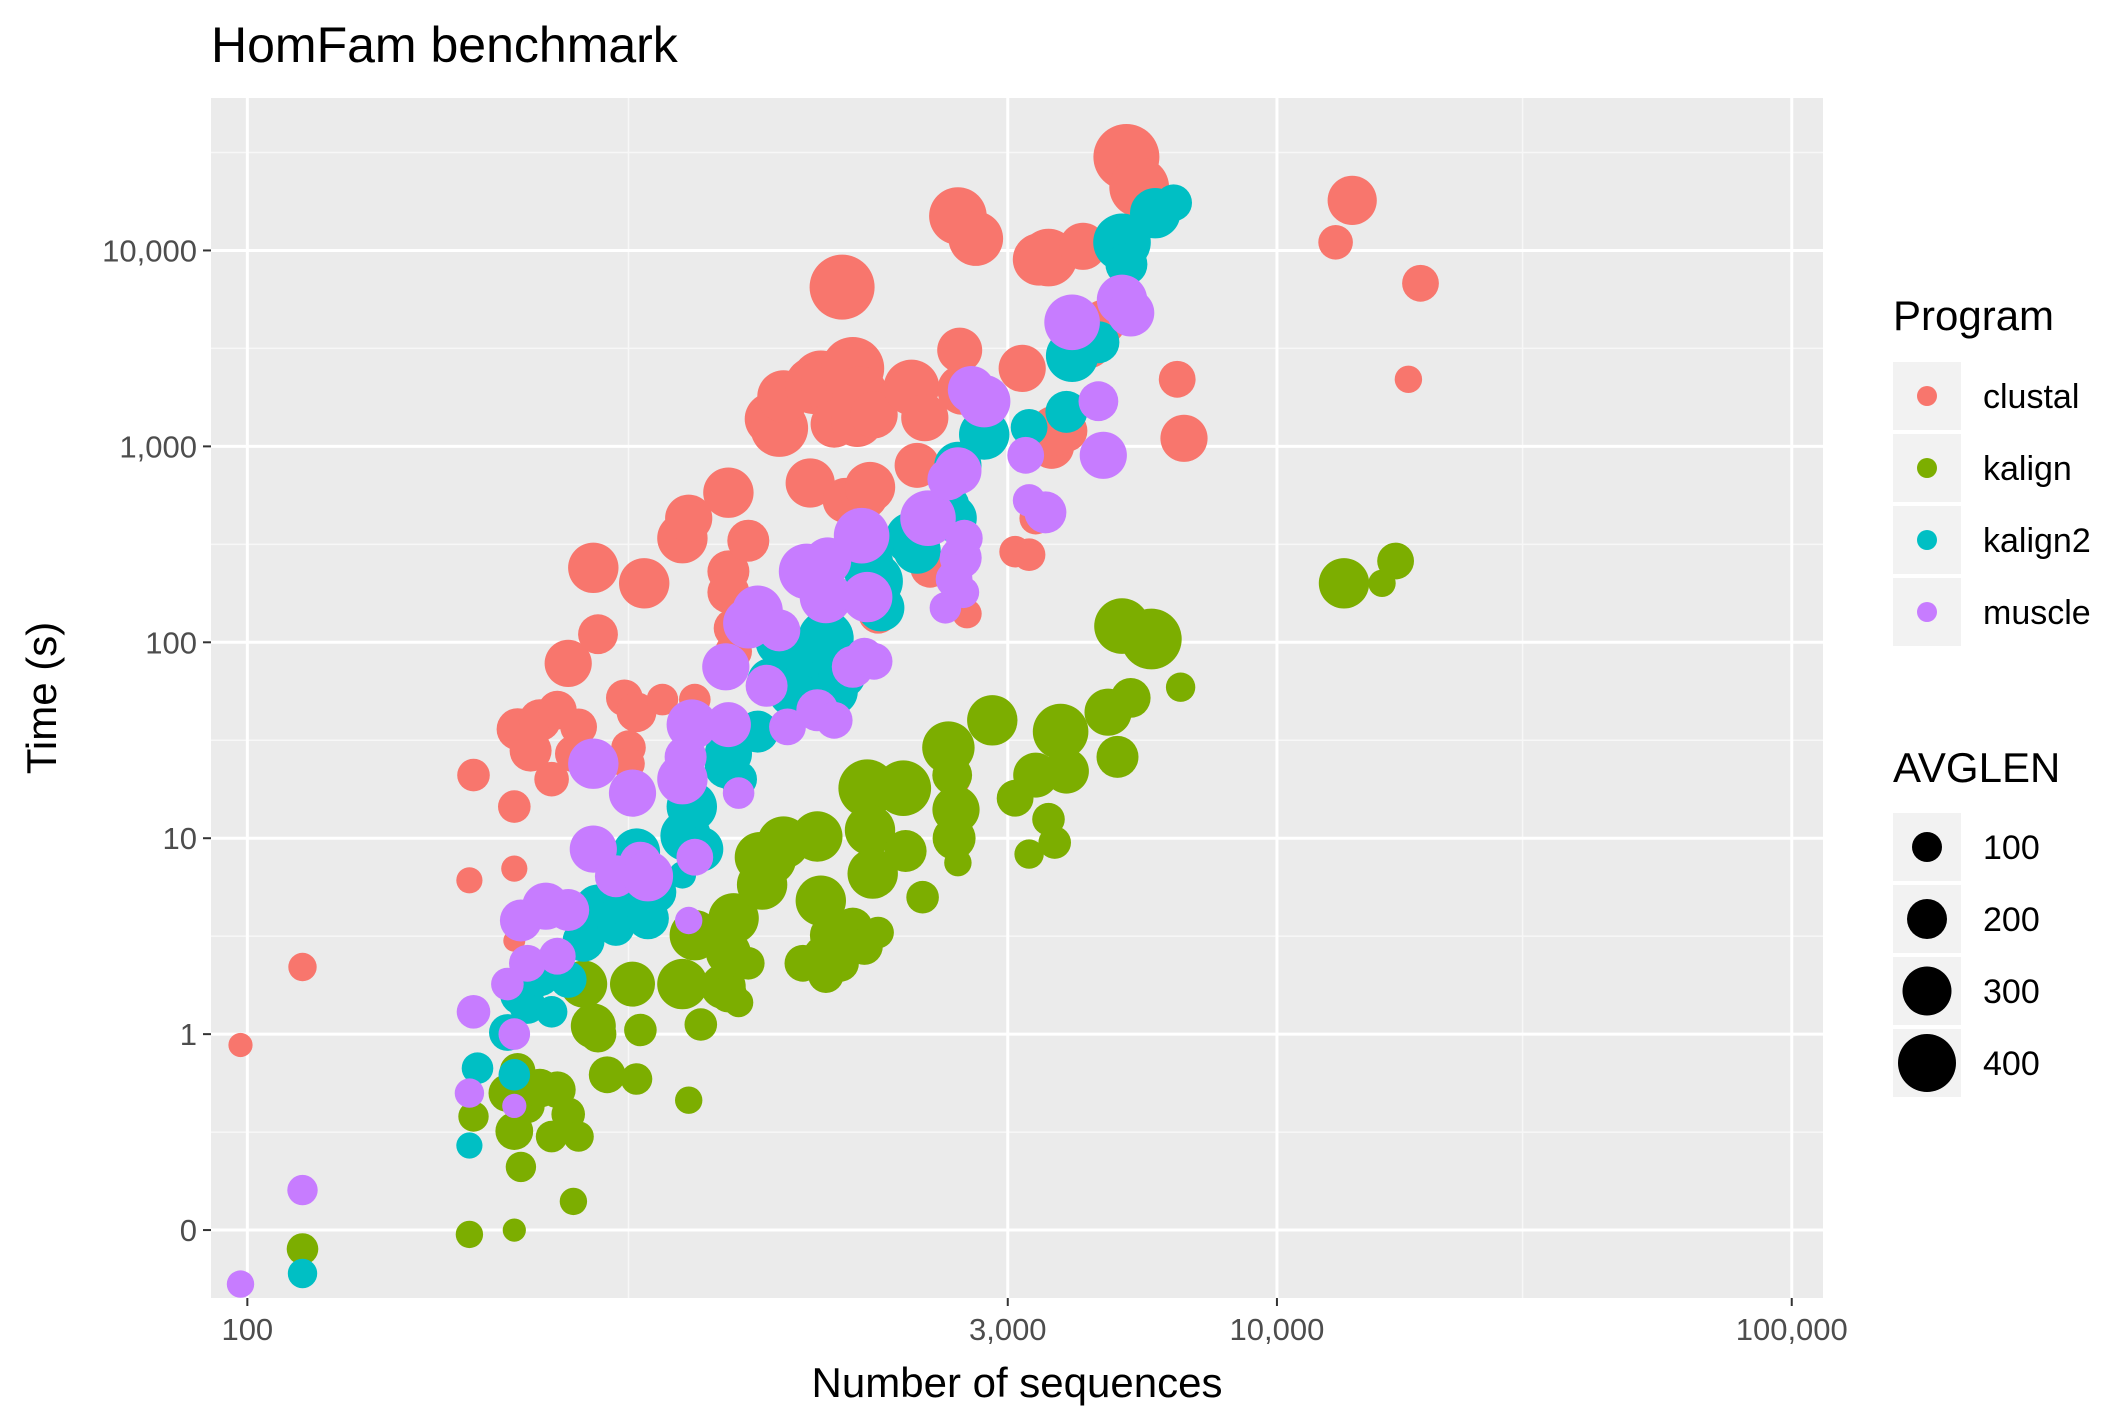  I want to click on x-axis-title: Number of sequences, so click(1017, 1382).